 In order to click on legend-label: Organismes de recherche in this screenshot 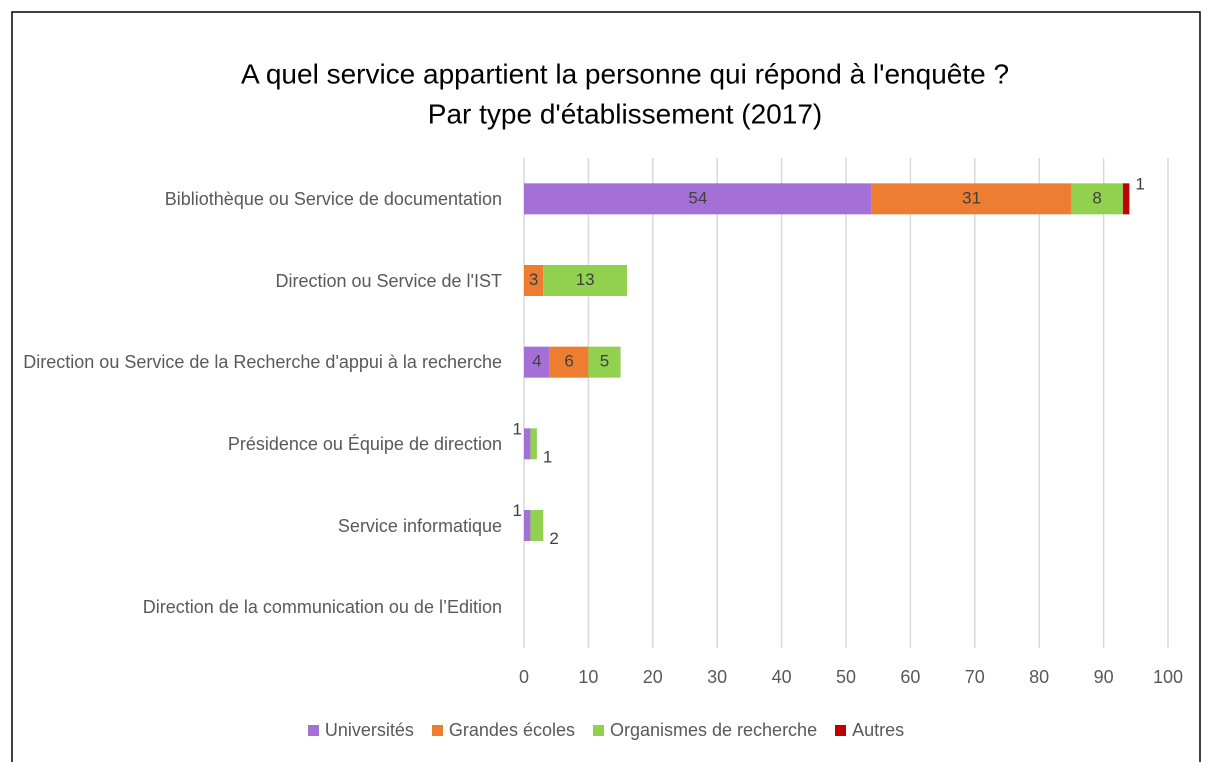, I will do `click(713, 730)`.